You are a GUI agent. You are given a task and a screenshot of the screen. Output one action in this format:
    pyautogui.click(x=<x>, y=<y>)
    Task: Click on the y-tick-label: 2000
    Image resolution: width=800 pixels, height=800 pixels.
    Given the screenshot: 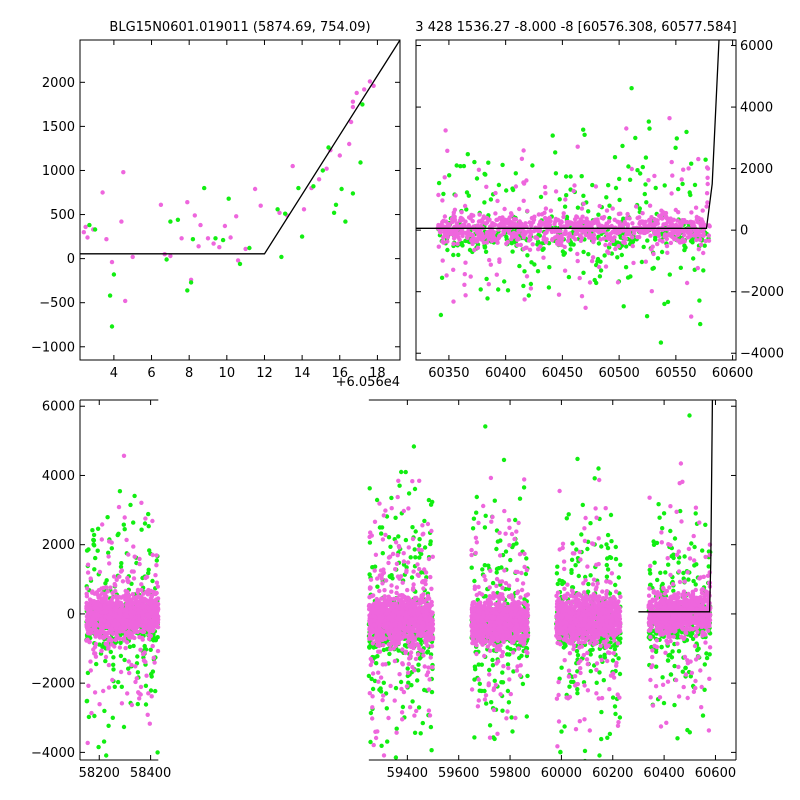 What is the action you would take?
    pyautogui.click(x=756, y=169)
    